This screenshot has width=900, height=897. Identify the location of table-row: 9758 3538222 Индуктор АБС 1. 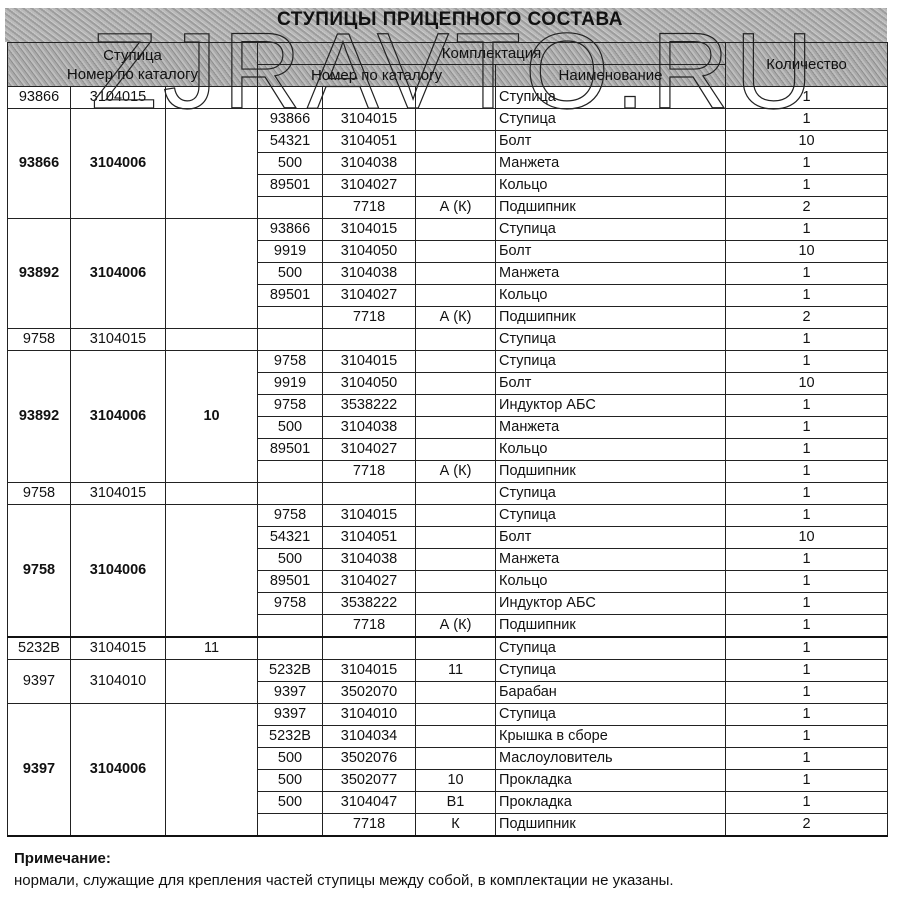
(448, 603).